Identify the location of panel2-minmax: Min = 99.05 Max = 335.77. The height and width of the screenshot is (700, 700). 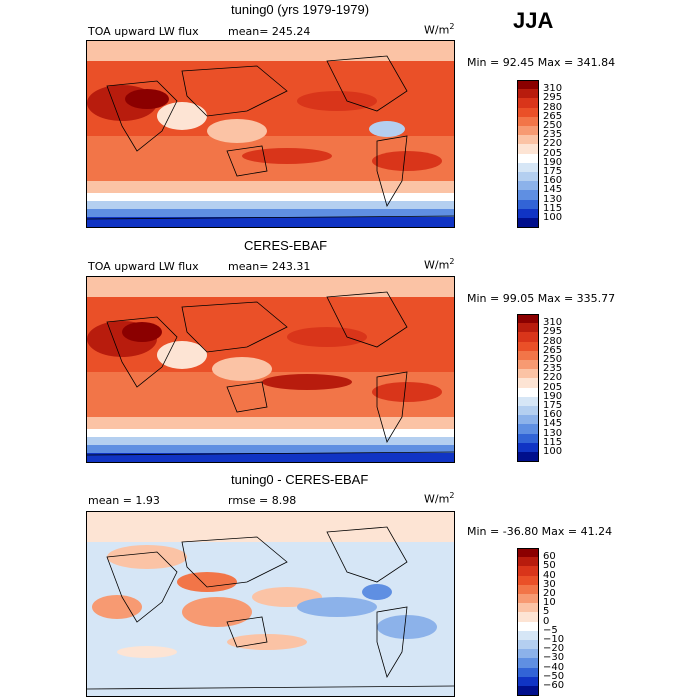
(541, 298).